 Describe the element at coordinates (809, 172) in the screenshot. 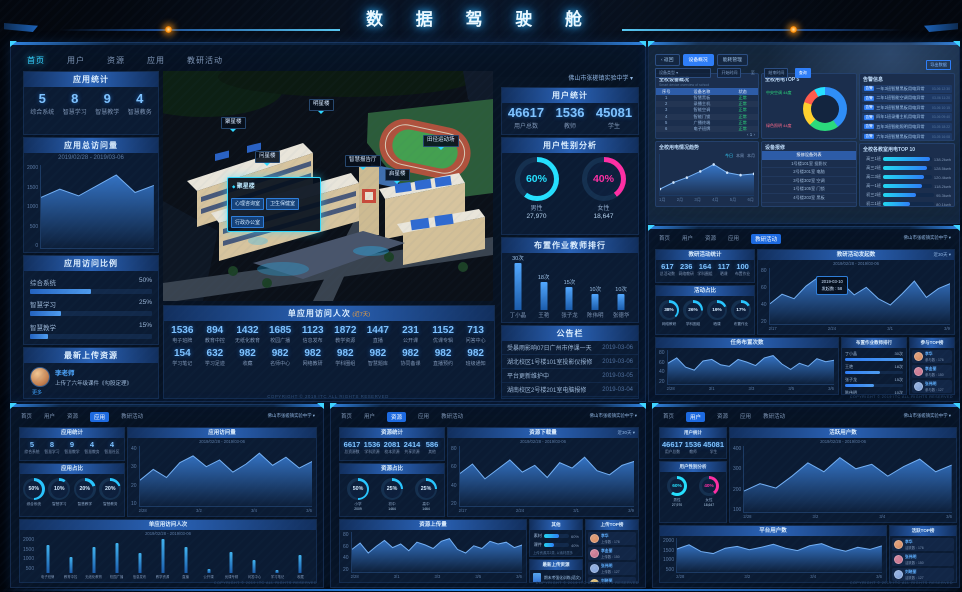

I see `list-row: 2号楼201室 电脑` at that location.